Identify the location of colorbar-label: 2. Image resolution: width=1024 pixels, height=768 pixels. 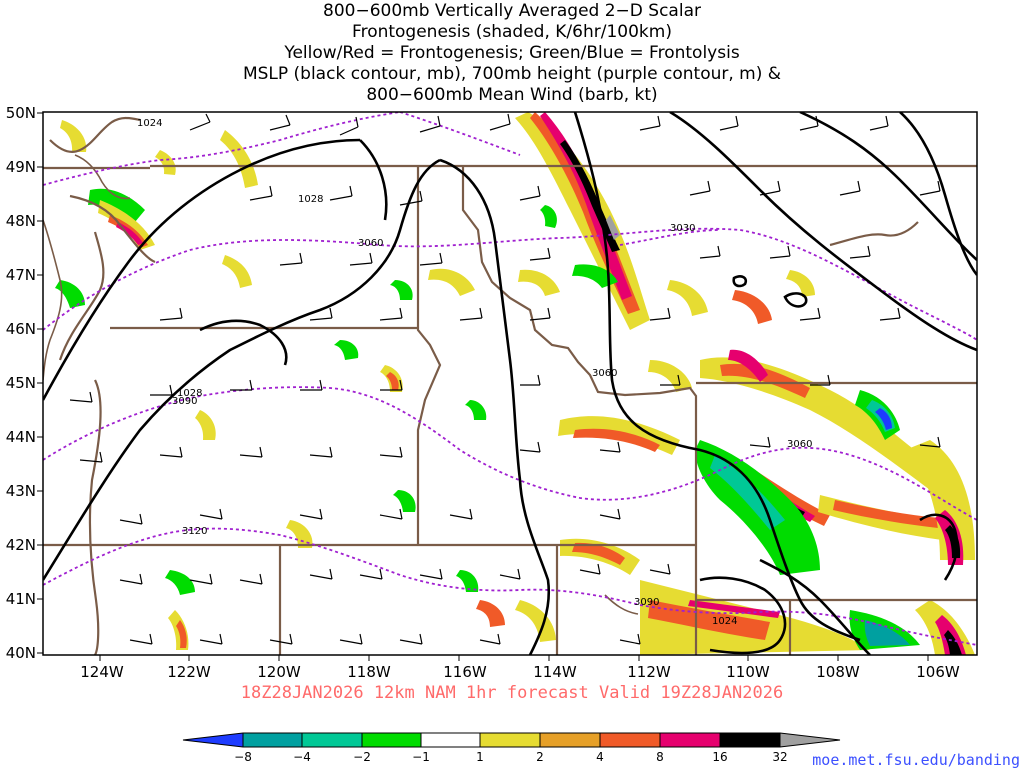
(540, 757).